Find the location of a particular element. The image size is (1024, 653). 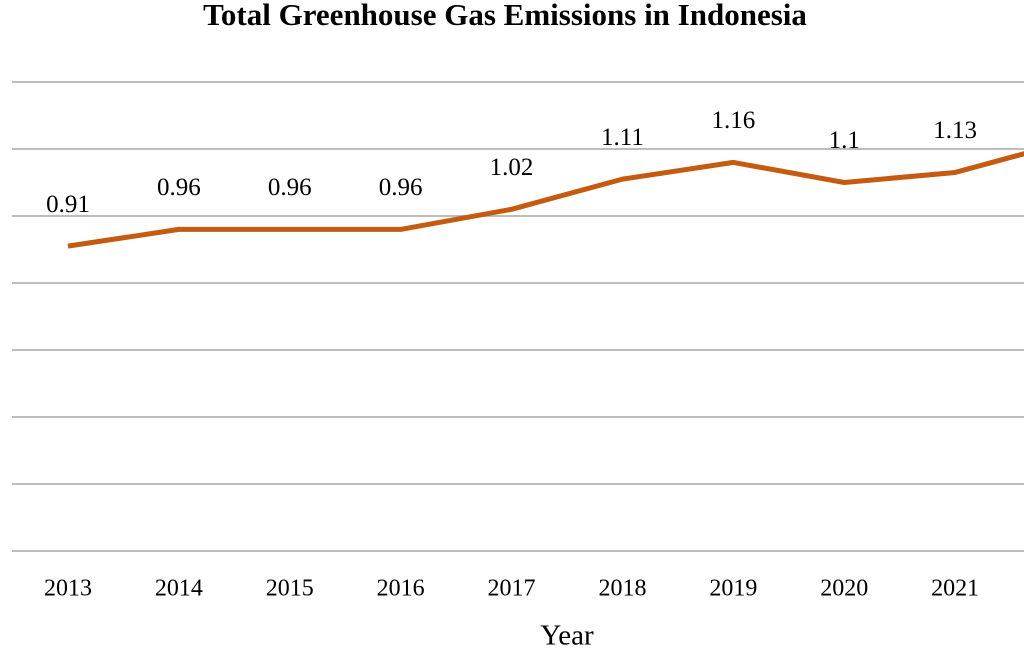

x-tick-label: 2013 is located at coordinates (68, 589).